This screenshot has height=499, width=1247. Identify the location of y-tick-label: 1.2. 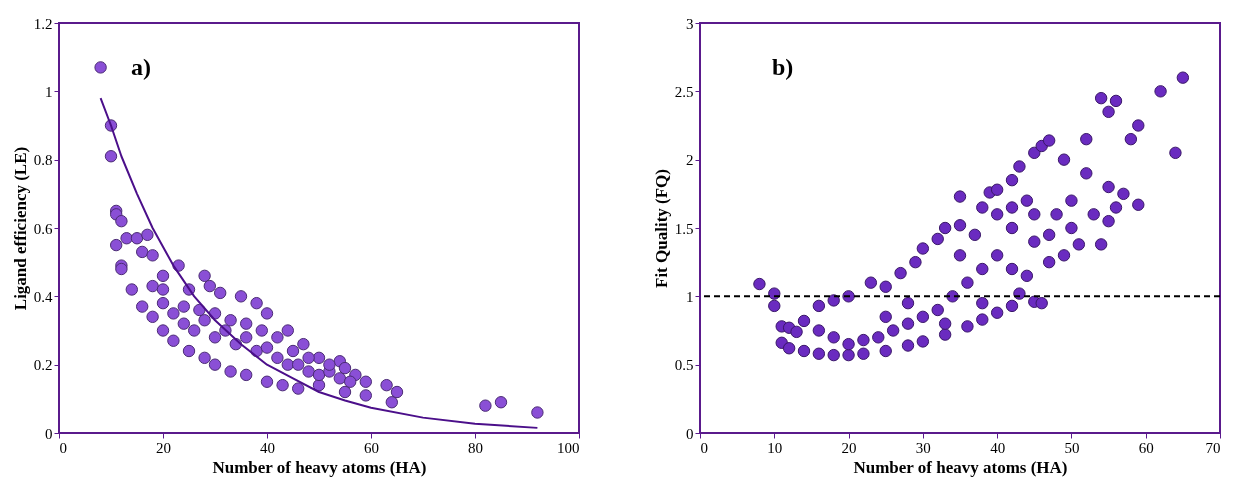
(43, 23).